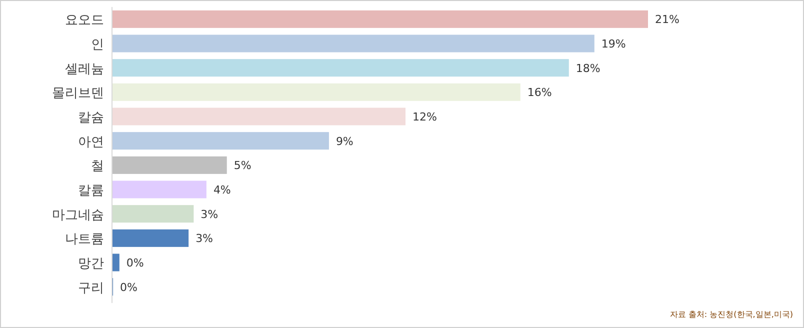  What do you see at coordinates (243, 165) in the screenshot?
I see `data-label: 5%` at bounding box center [243, 165].